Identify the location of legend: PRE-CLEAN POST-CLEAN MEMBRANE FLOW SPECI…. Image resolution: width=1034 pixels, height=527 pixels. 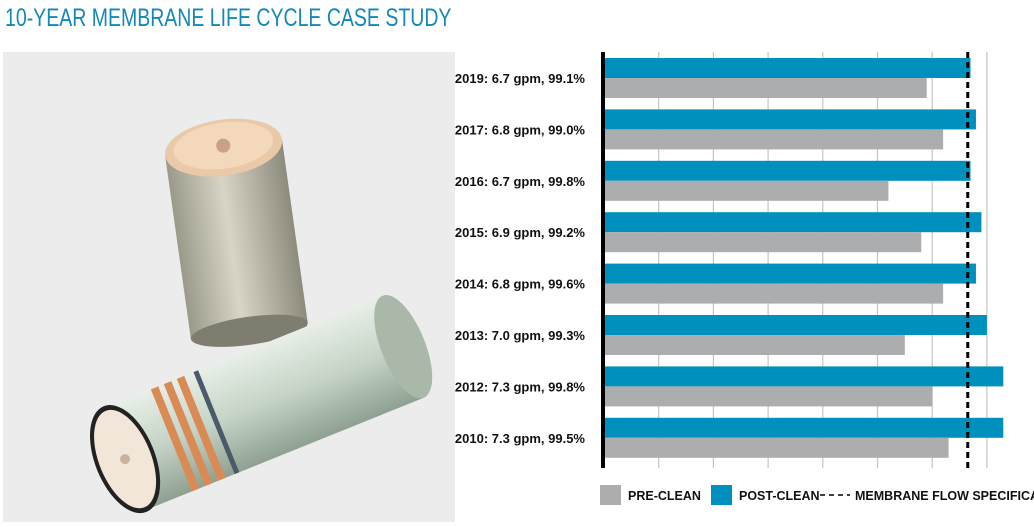
(817, 495).